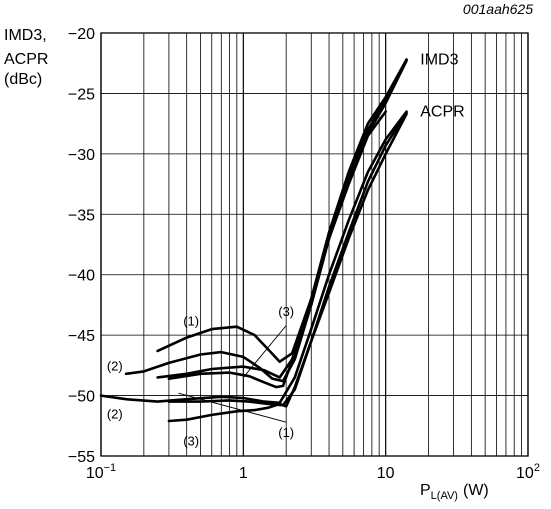  I want to click on y-tick-label: −50, so click(81, 397).